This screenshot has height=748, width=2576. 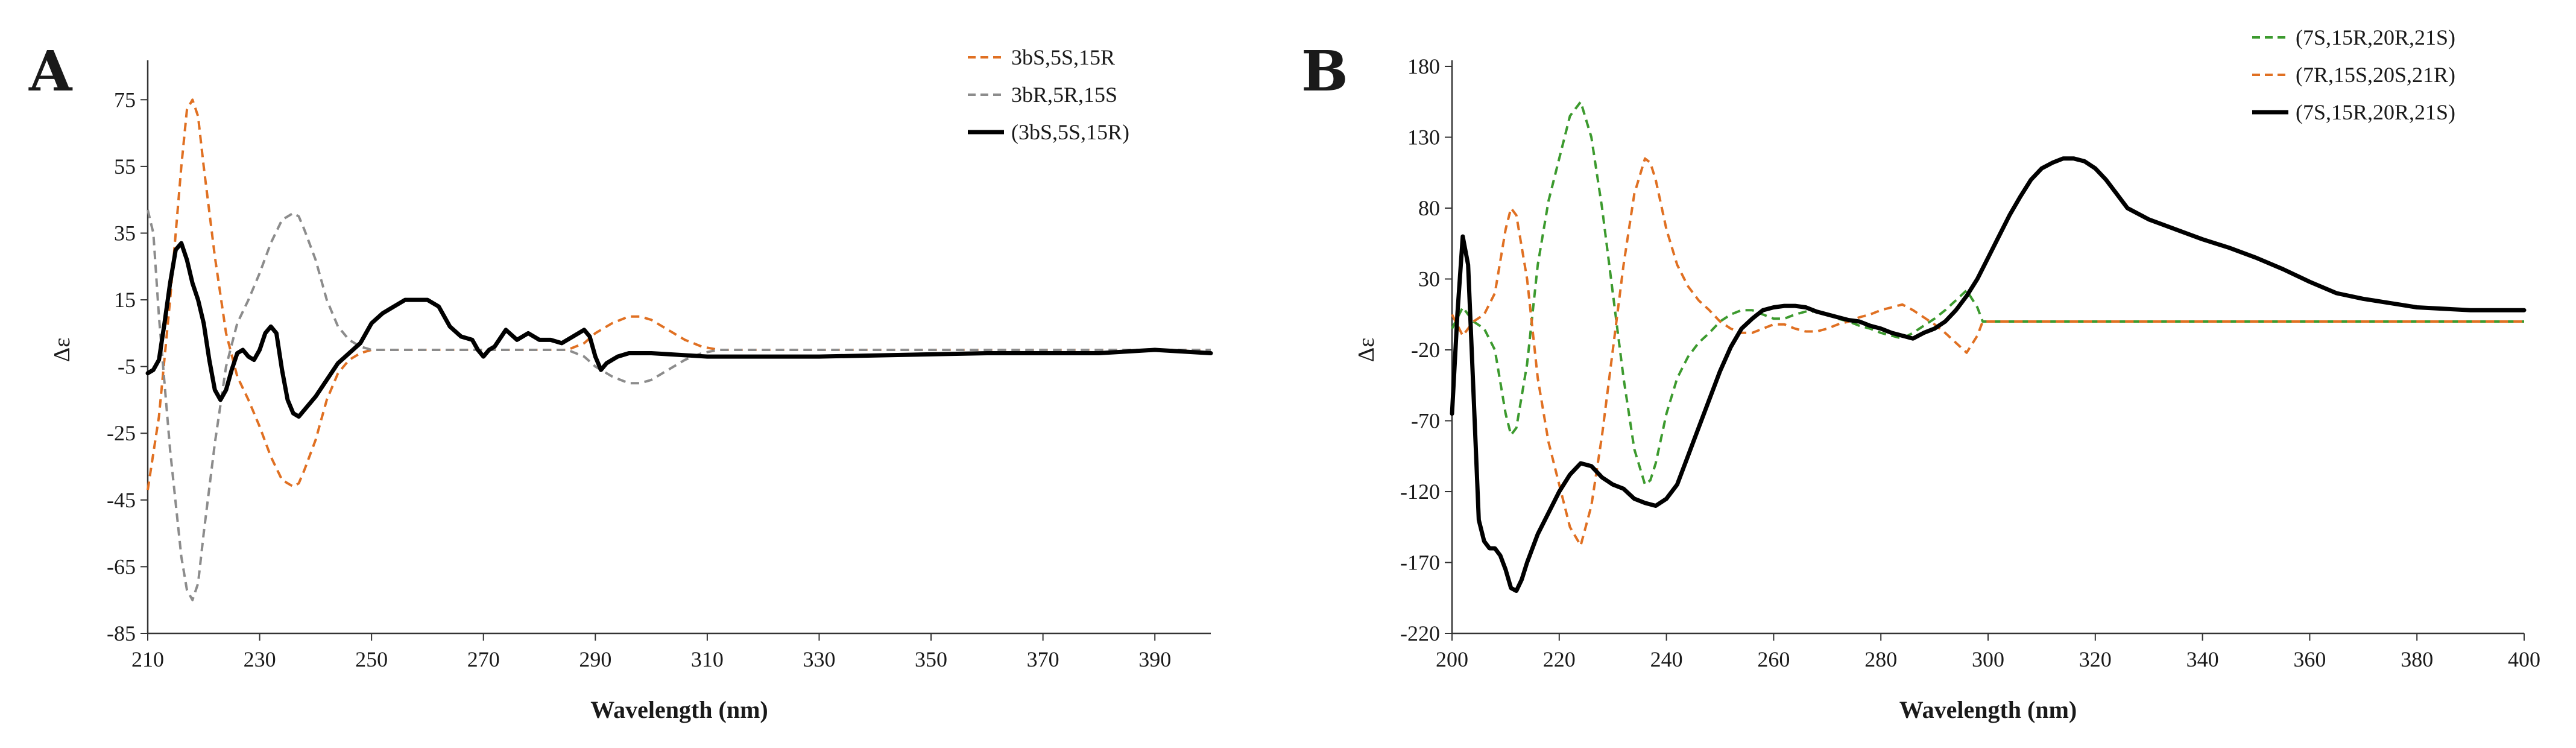 I want to click on y-tick-label: -170, so click(x=1420, y=563).